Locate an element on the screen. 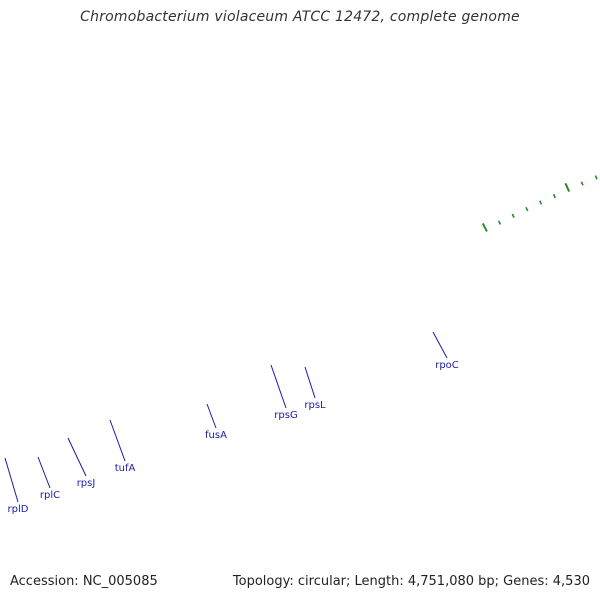 Image resolution: width=600 pixels, height=600 pixels. gene-label: rpoC is located at coordinates (447, 365).